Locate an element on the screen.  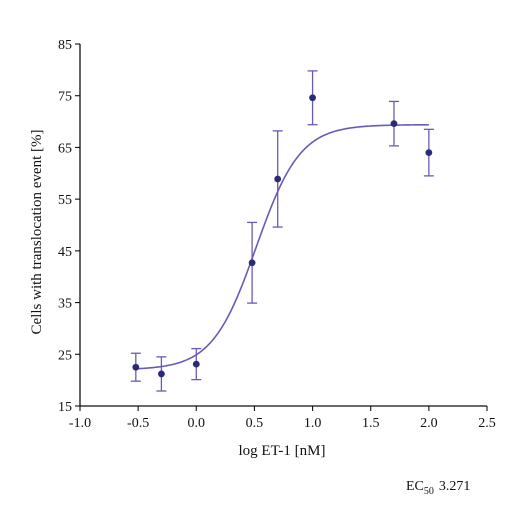
y-tick-label: 25 is located at coordinates (65, 355).